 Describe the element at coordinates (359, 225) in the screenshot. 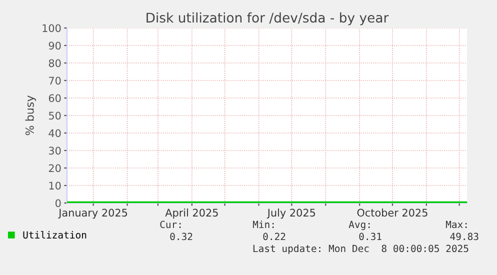

I see `text: Avg:` at that location.